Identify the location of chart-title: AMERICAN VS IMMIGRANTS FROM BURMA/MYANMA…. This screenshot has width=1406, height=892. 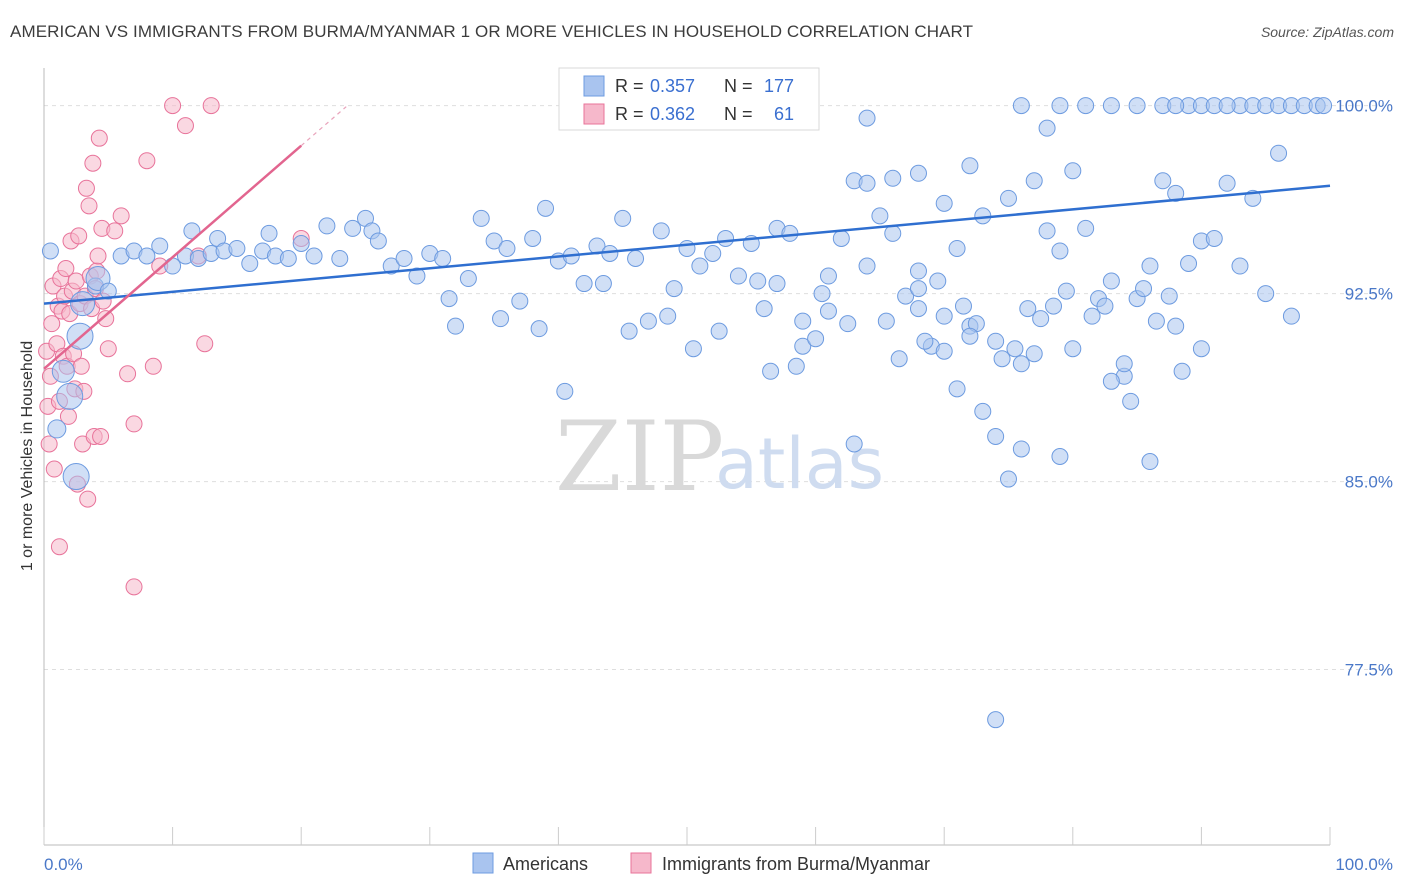
(492, 31).